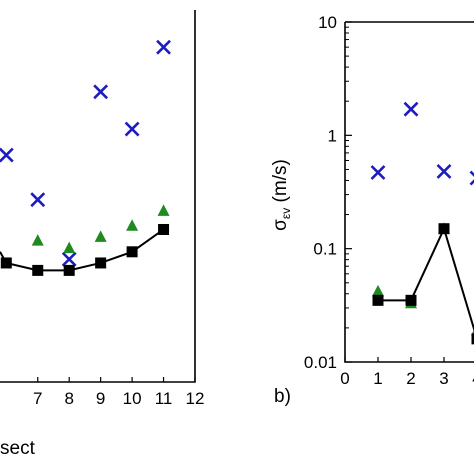 The image size is (474, 474). I want to click on panel-a-x-axis-title: sect, so click(18, 448).